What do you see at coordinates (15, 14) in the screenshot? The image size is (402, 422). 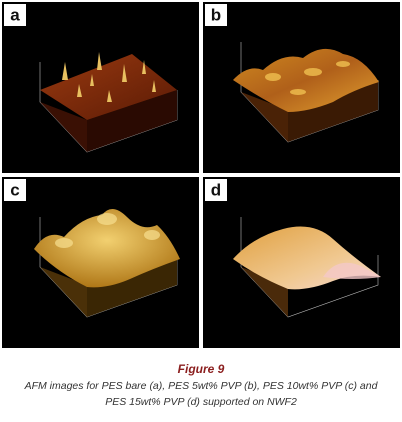 I see `panel-label: a` at bounding box center [15, 14].